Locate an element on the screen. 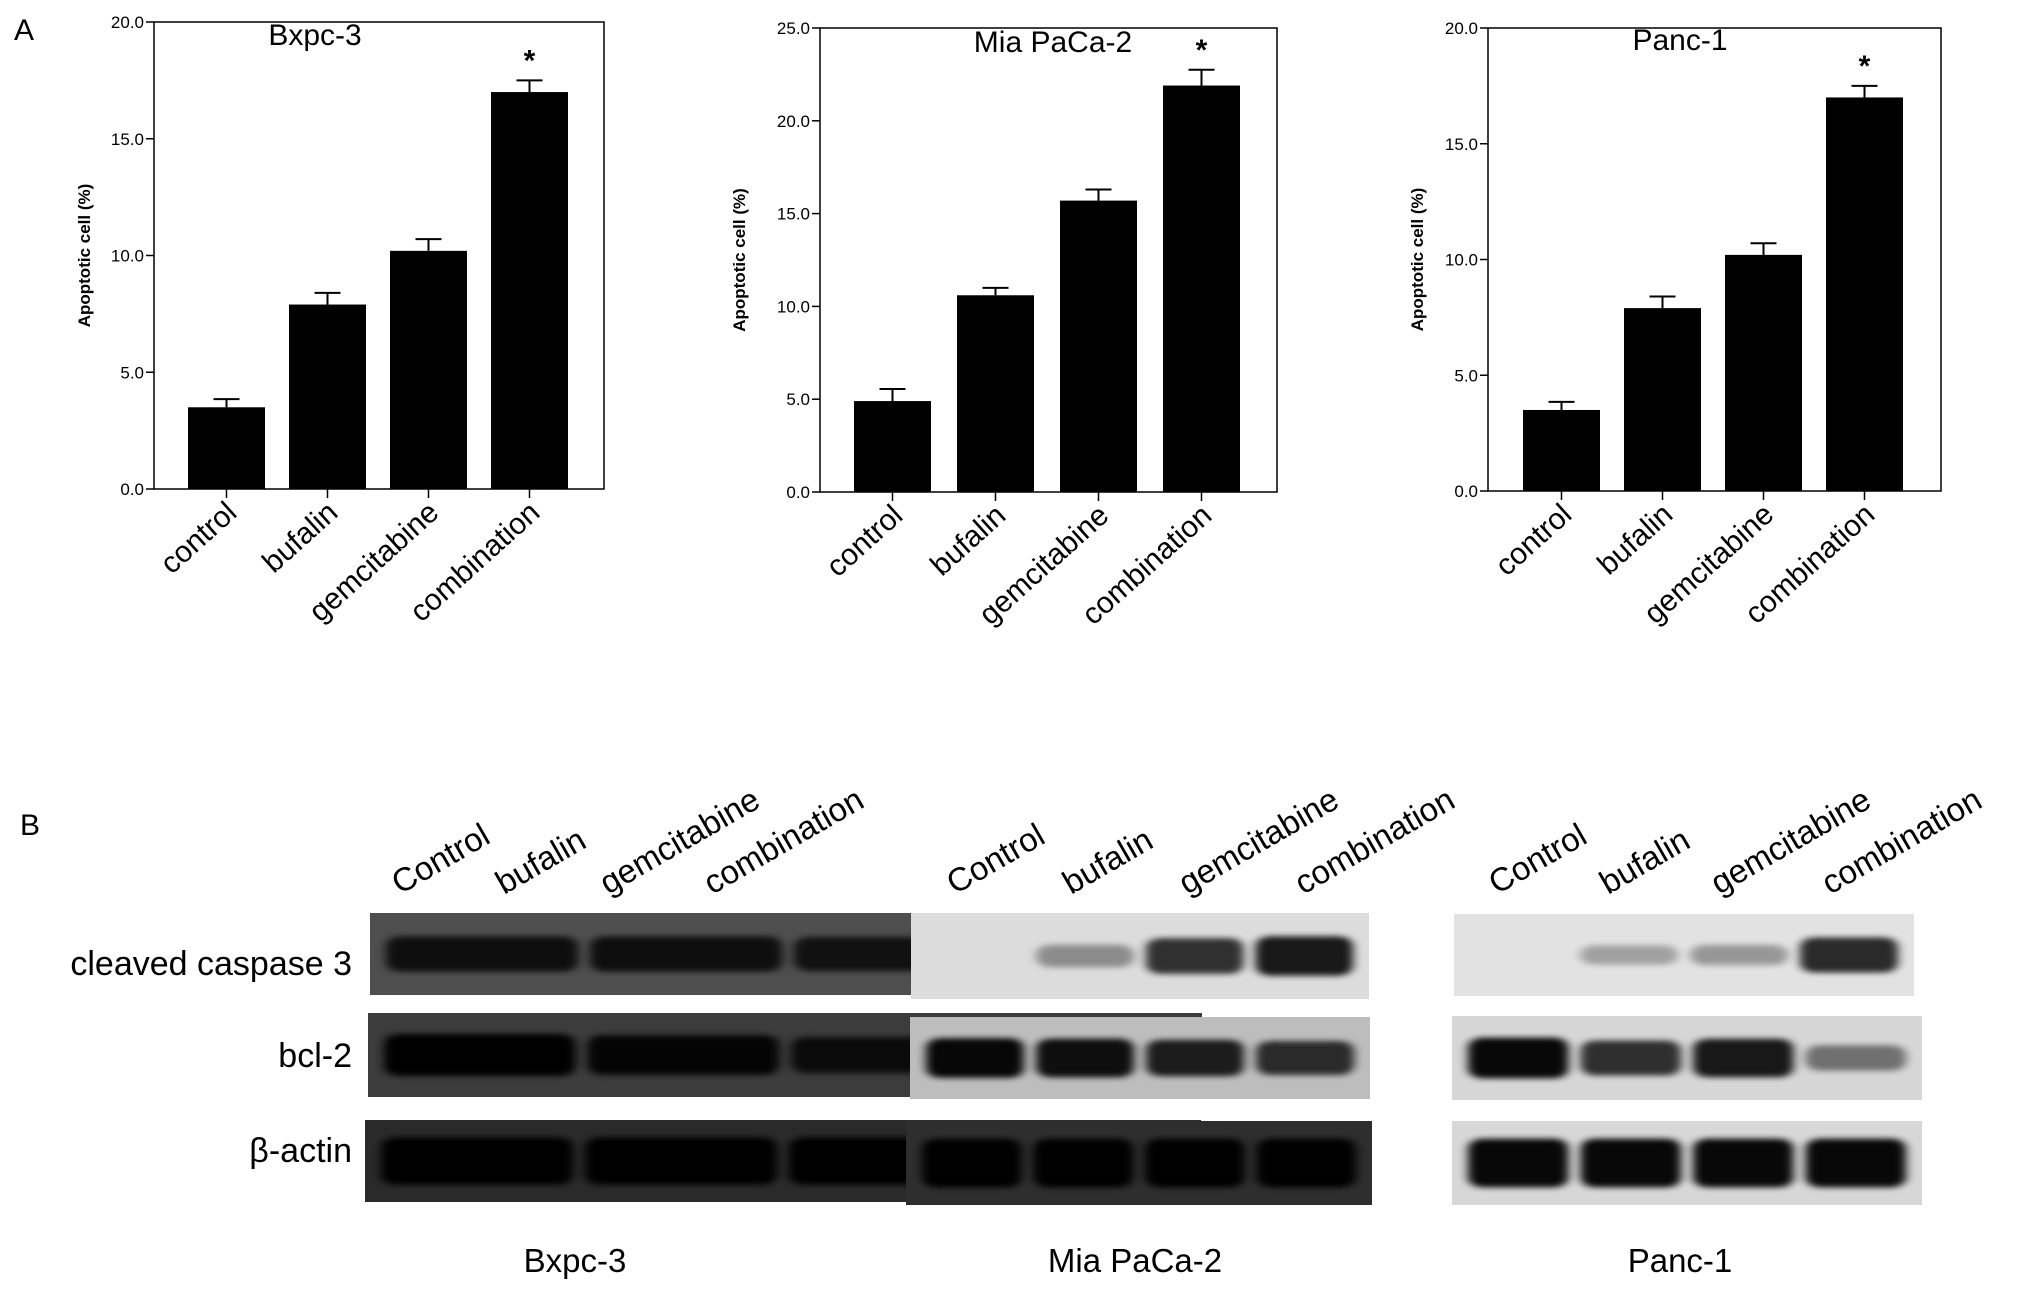 The width and height of the screenshot is (2025, 1291). blot-caption: Bxpc-3 is located at coordinates (575, 1260).